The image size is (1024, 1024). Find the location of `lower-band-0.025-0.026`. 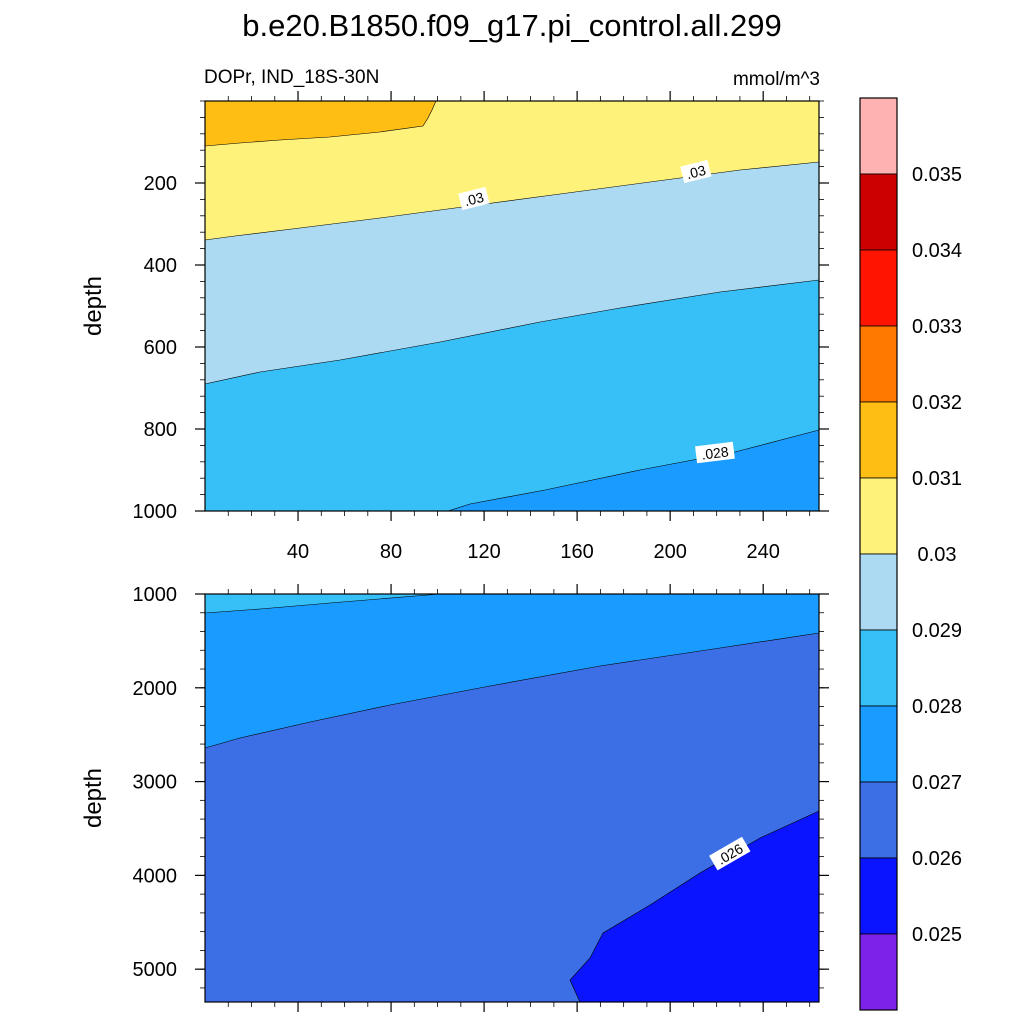

lower-band-0.025-0.026 is located at coordinates (694, 906).